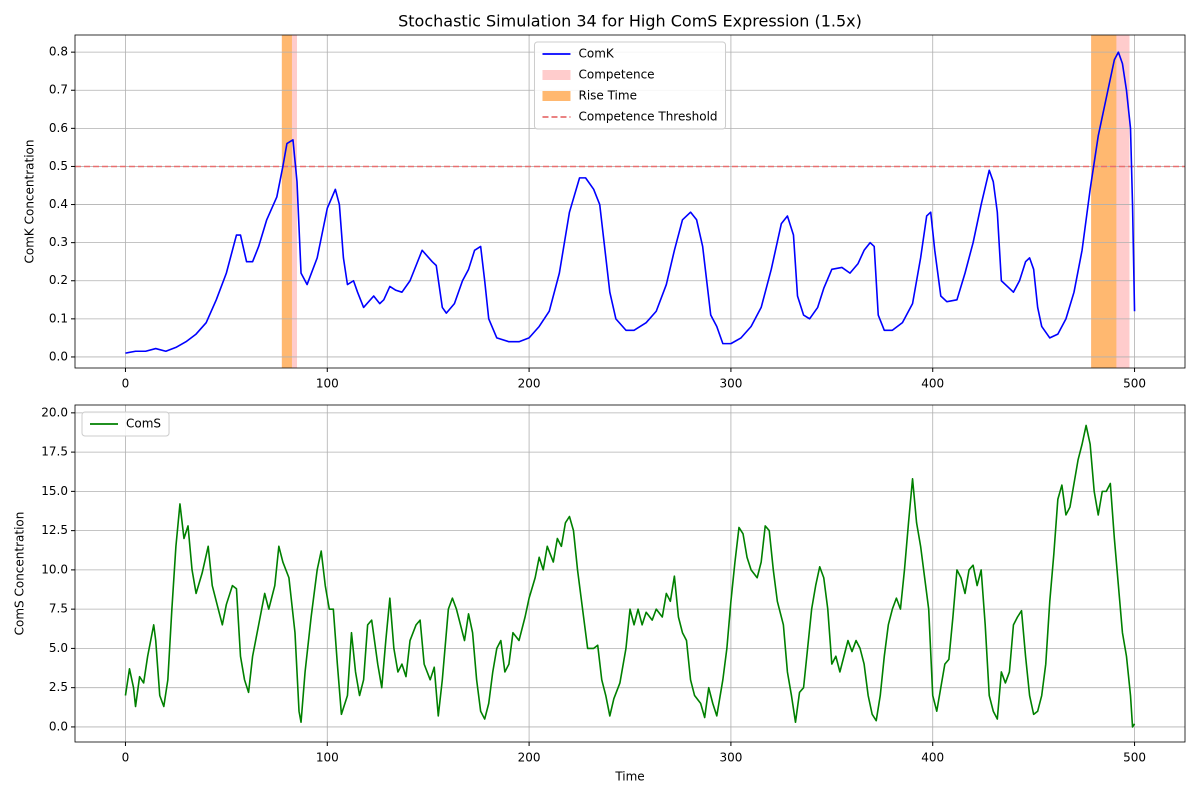 Image resolution: width=1200 pixels, height=800 pixels. Describe the element at coordinates (58, 280) in the screenshot. I see `y-tick-label: 0.2` at that location.